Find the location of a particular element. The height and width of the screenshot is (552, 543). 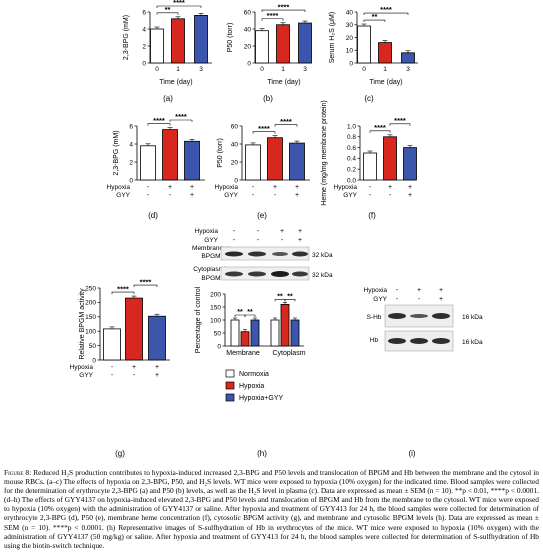

legend-label: Hypoxia+GYY is located at coordinates (261, 398).